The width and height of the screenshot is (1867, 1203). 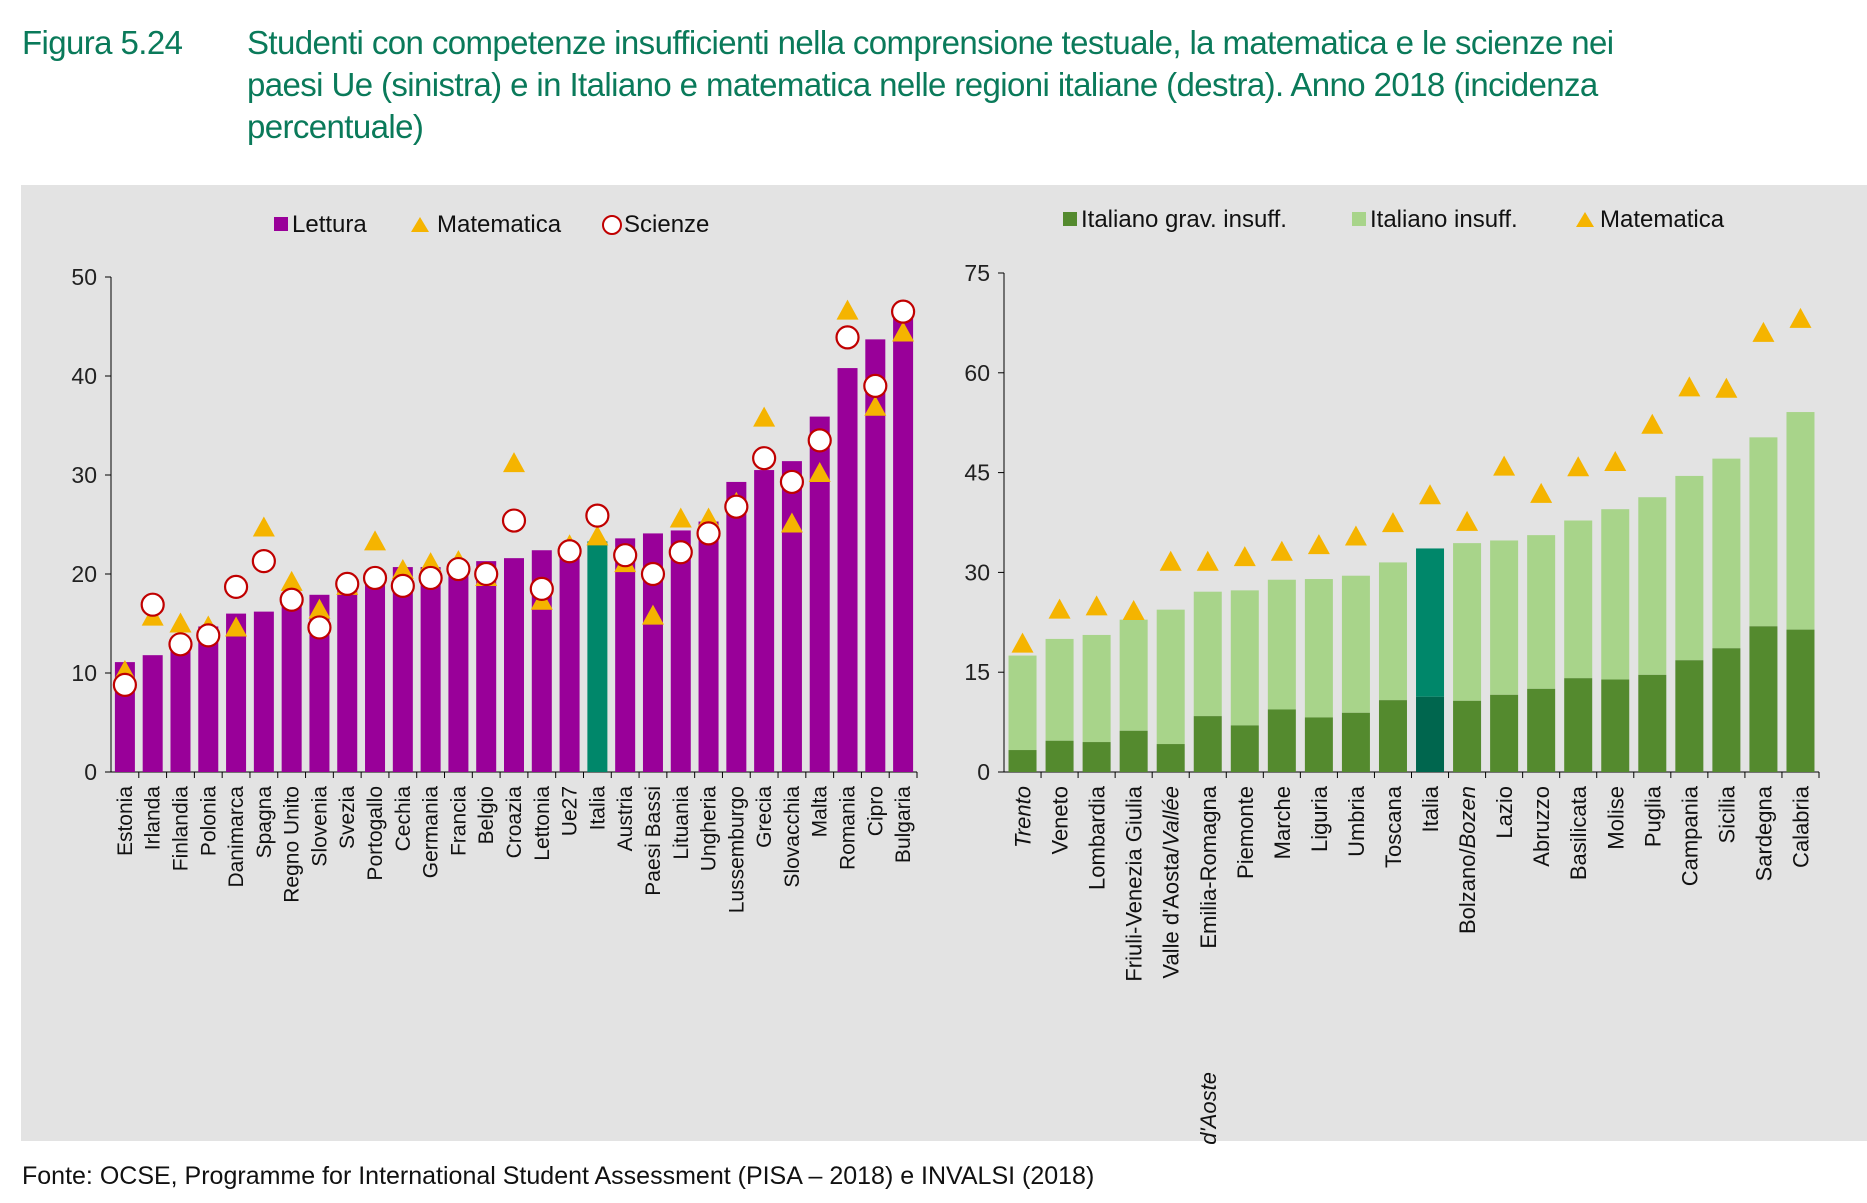 I want to click on legend-insuff-label: Italiano insuff., so click(x=1444, y=219).